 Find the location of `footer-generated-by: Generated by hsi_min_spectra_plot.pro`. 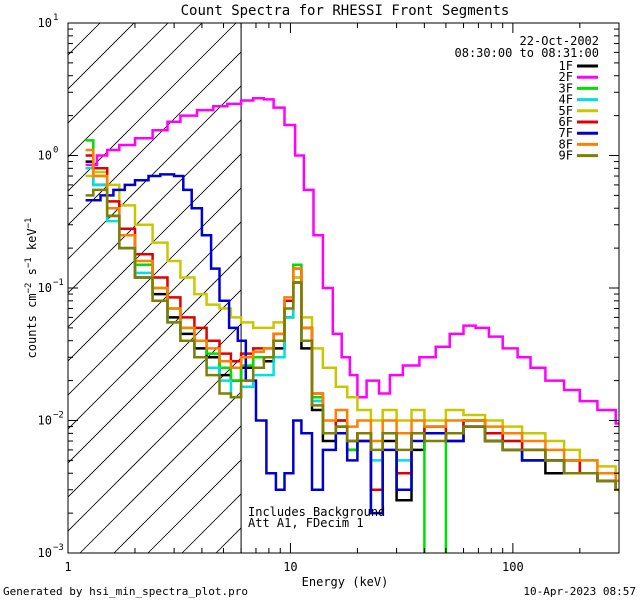

footer-generated-by: Generated by hsi_min_spectra_plot.pro is located at coordinates (125, 591).